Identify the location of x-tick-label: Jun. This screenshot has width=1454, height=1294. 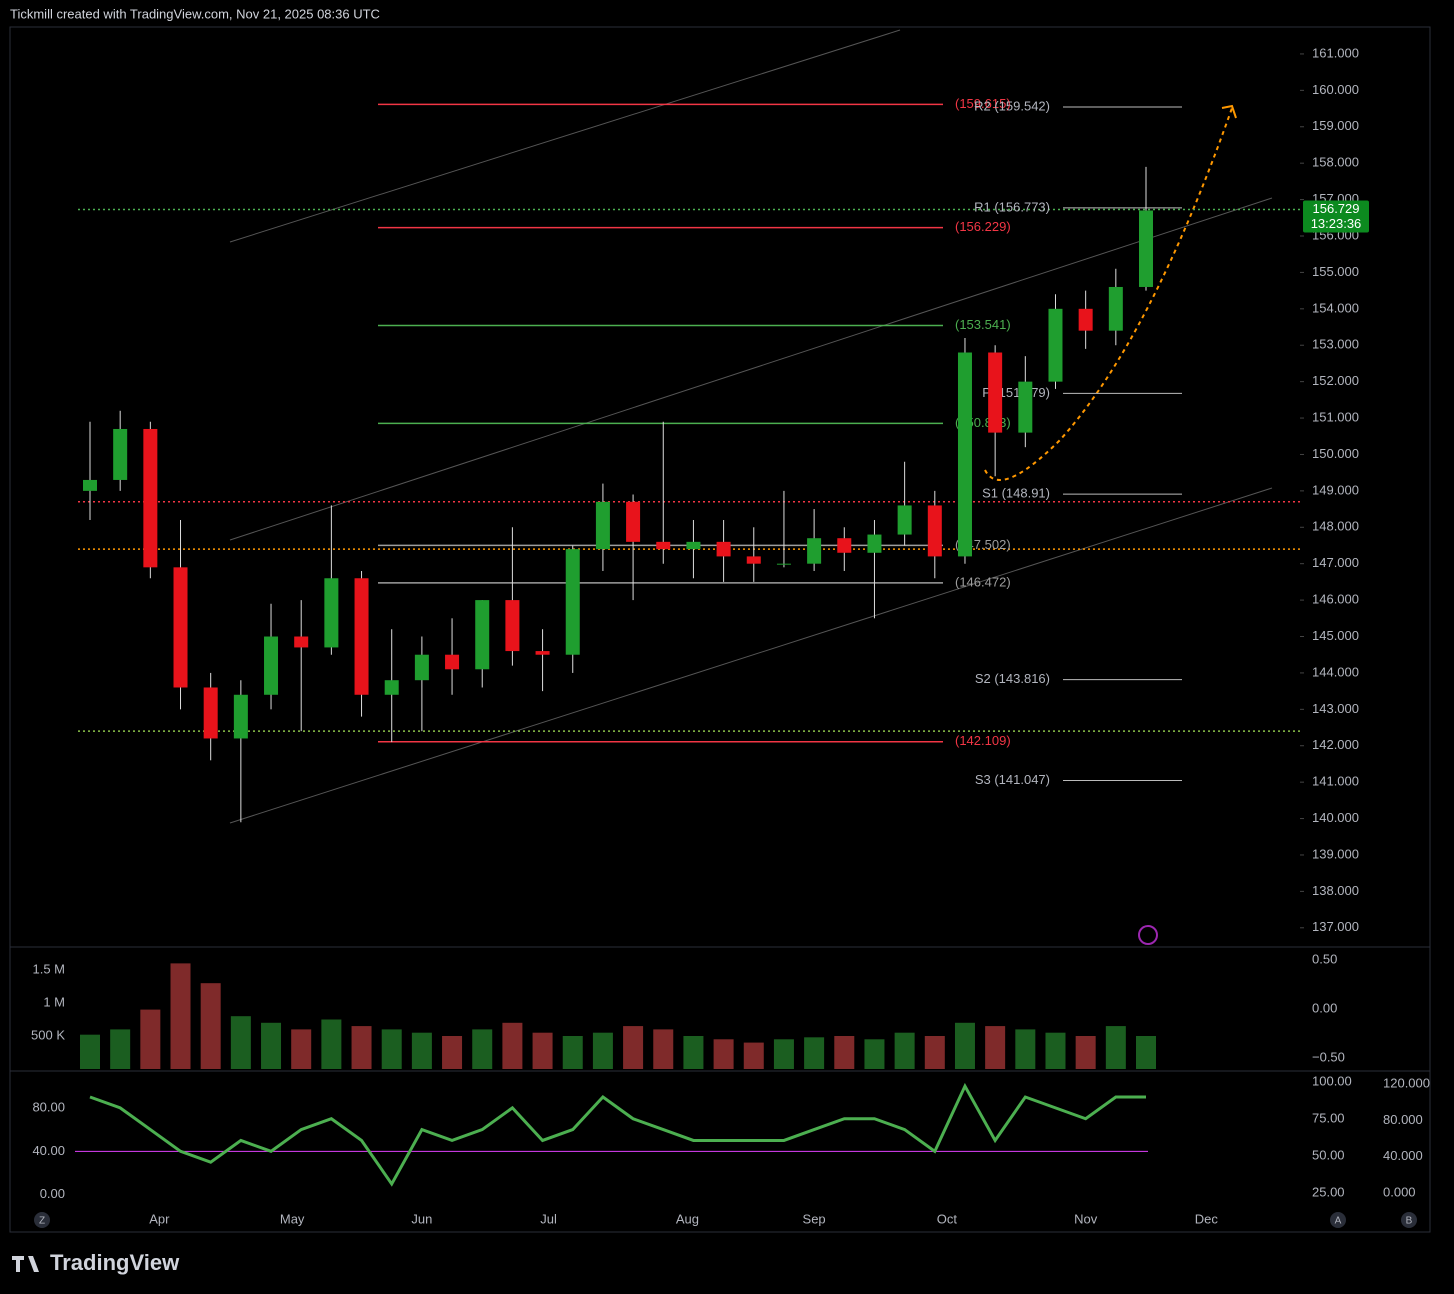
(421, 1218).